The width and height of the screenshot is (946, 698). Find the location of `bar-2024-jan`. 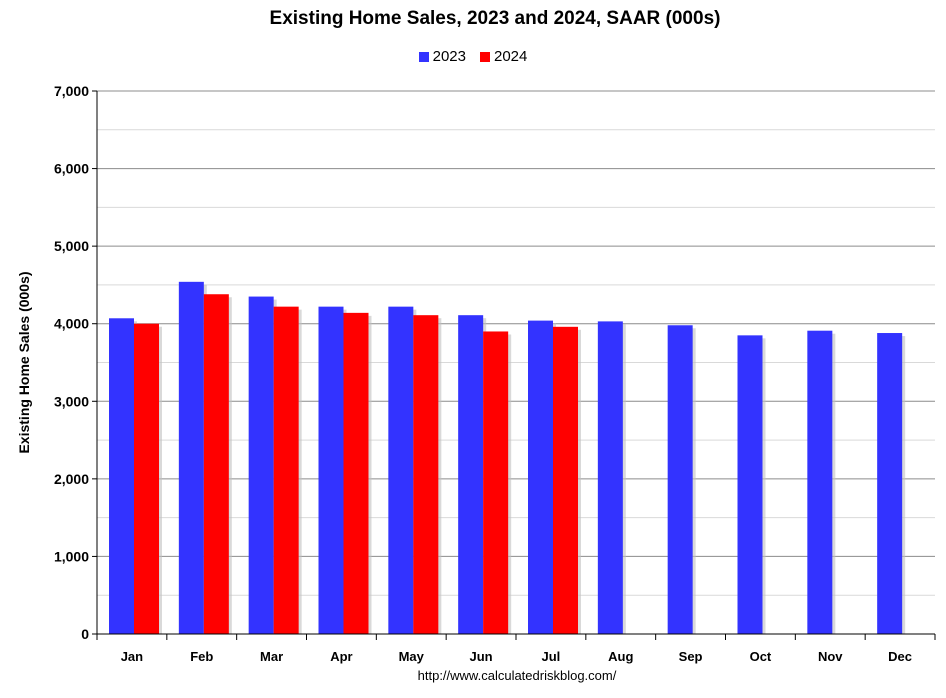

bar-2024-jan is located at coordinates (146, 478).